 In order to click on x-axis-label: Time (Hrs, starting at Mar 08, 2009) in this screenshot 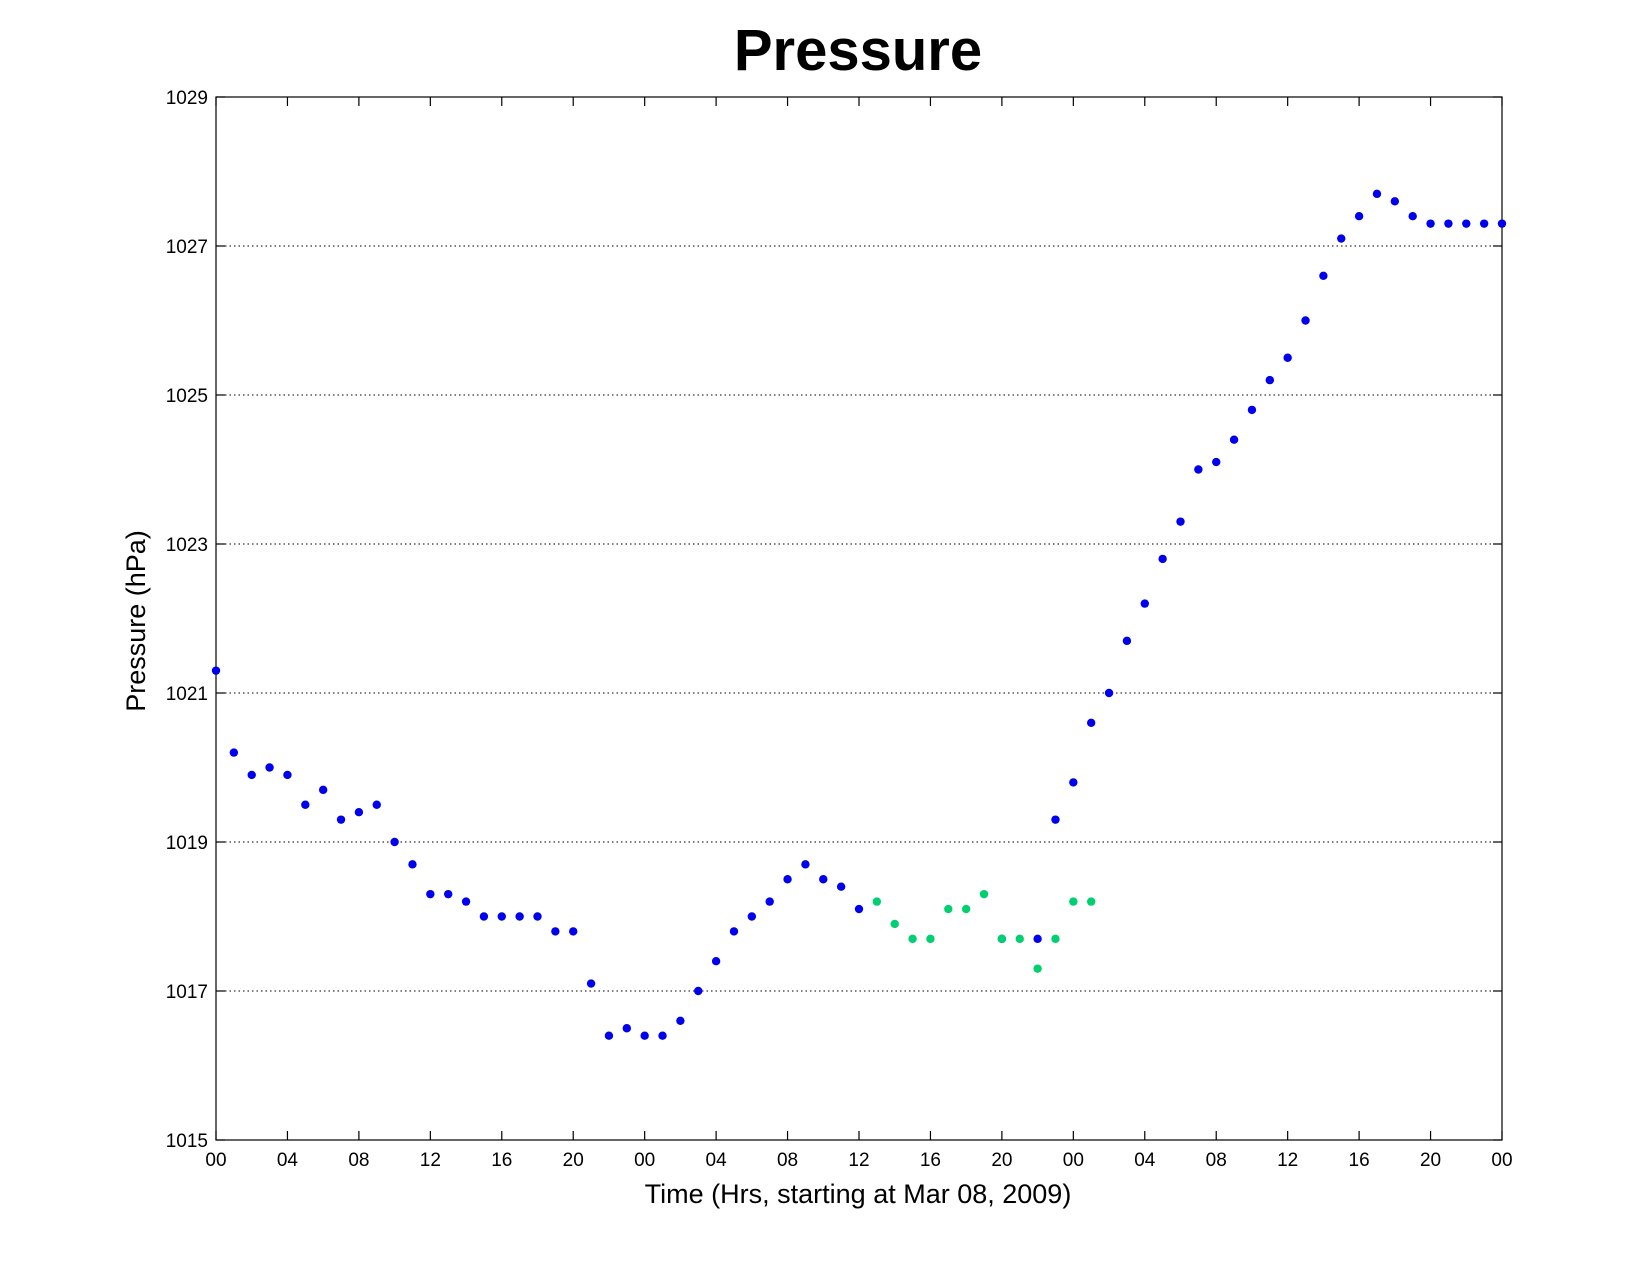, I will do `click(858, 1194)`.